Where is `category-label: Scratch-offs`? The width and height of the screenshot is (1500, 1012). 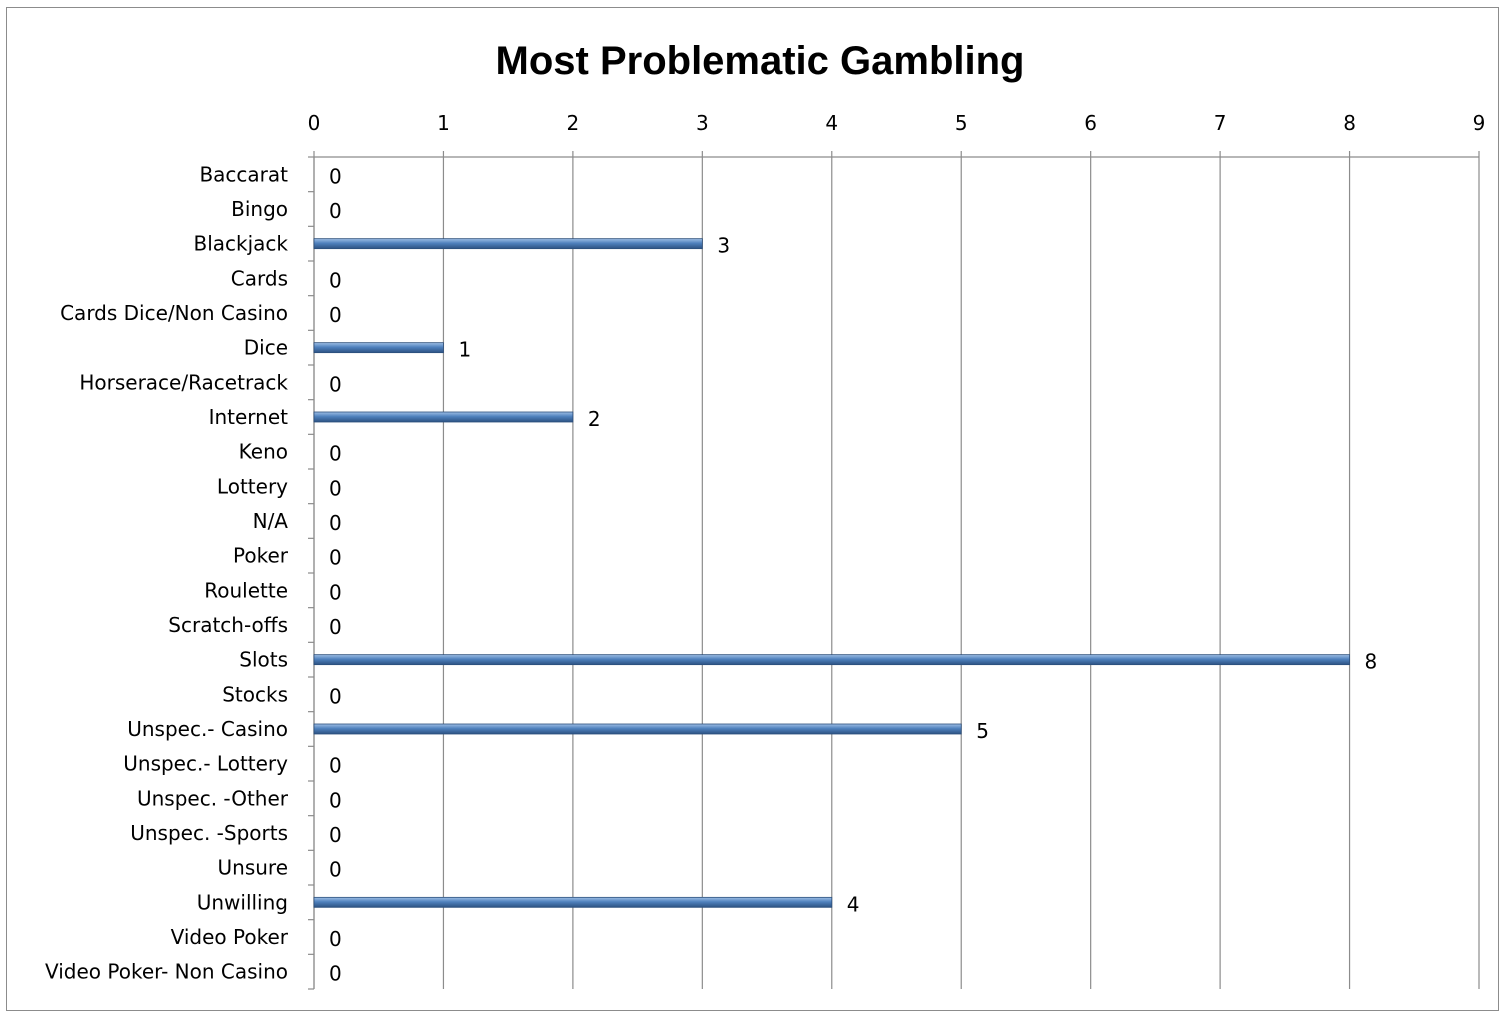
category-label: Scratch-offs is located at coordinates (228, 625).